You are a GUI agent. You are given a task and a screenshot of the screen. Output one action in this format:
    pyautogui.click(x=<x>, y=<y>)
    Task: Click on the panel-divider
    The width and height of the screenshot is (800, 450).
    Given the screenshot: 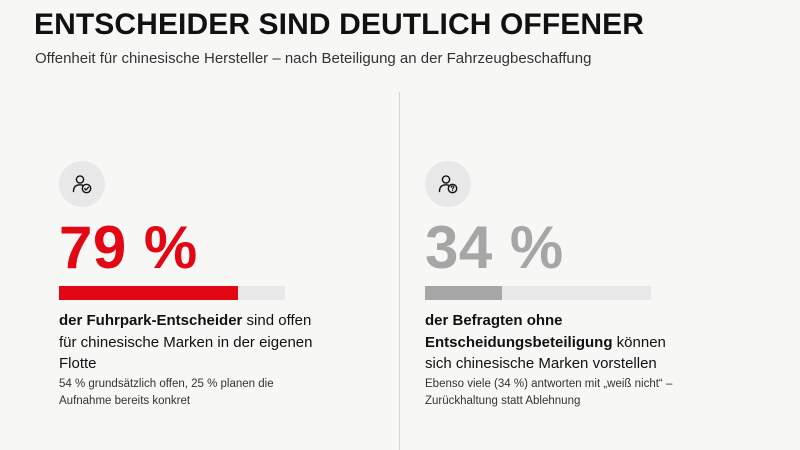 What is the action you would take?
    pyautogui.click(x=399, y=271)
    